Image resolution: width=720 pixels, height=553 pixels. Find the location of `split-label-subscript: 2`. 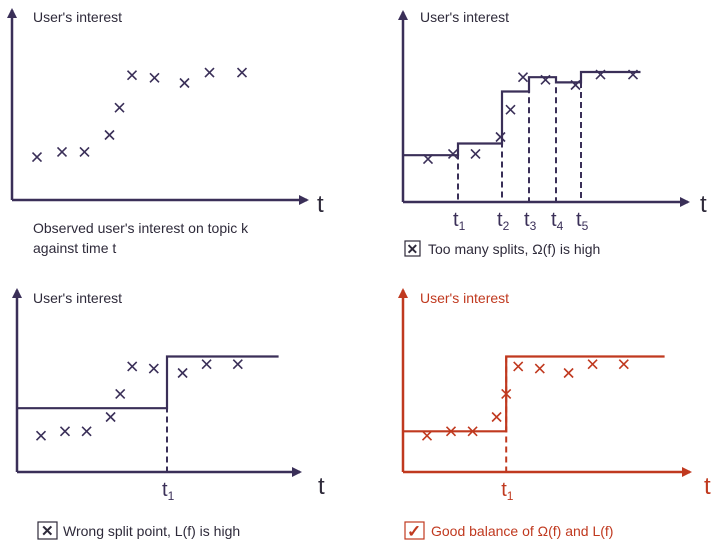

split-label-subscript: 2 is located at coordinates (506, 226).